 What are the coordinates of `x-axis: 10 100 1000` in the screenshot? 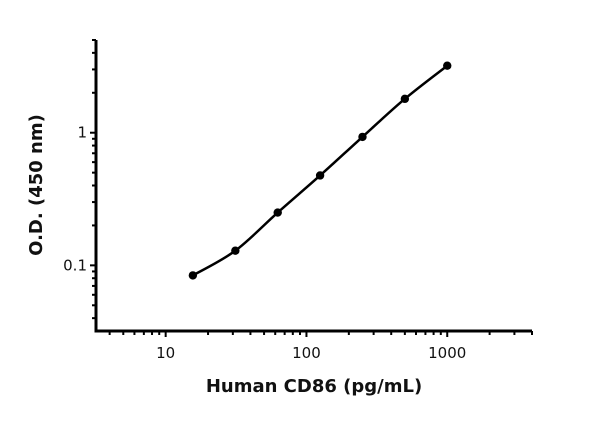 It's located at (313, 345).